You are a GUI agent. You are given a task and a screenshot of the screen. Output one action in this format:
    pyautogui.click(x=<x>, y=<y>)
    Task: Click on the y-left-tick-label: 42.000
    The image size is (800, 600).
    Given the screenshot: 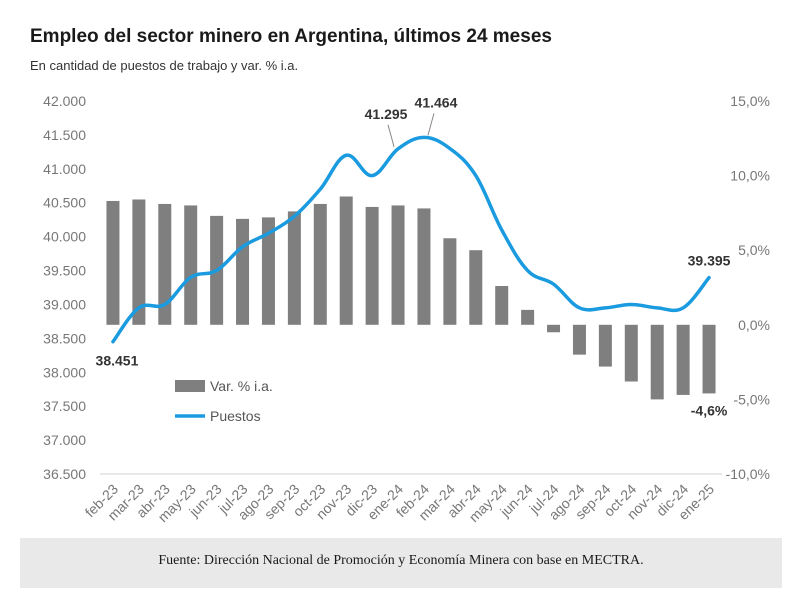 What is the action you would take?
    pyautogui.click(x=64, y=101)
    